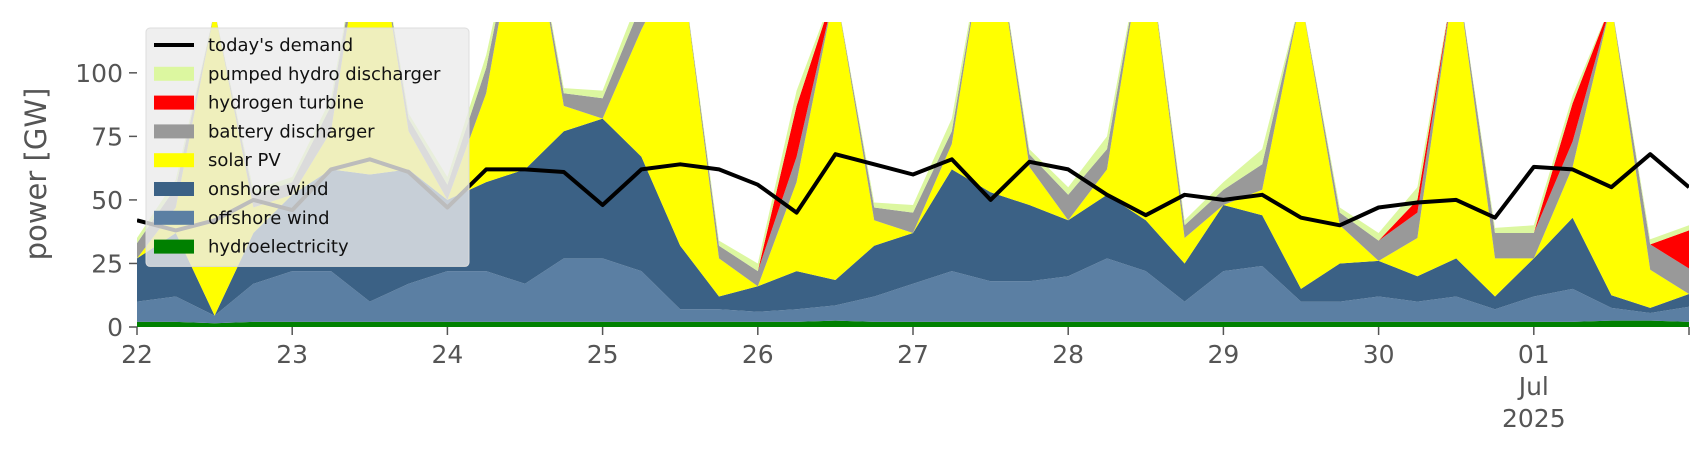 Image resolution: width=1706 pixels, height=460 pixels. Describe the element at coordinates (36, 174) in the screenshot. I see `y-axis-label: power [GW]` at that location.